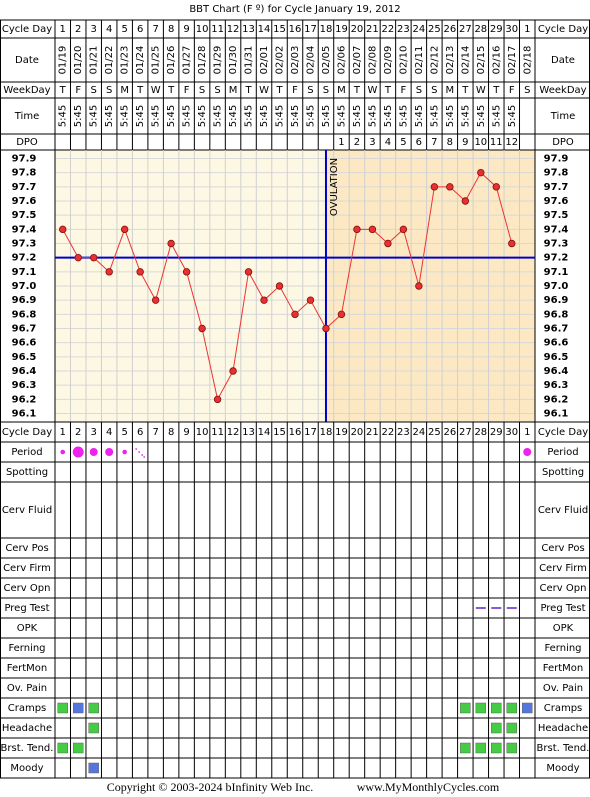 This screenshot has width=590, height=797. What do you see at coordinates (563, 688) in the screenshot?
I see `row-label: Ov. Pain` at bounding box center [563, 688].